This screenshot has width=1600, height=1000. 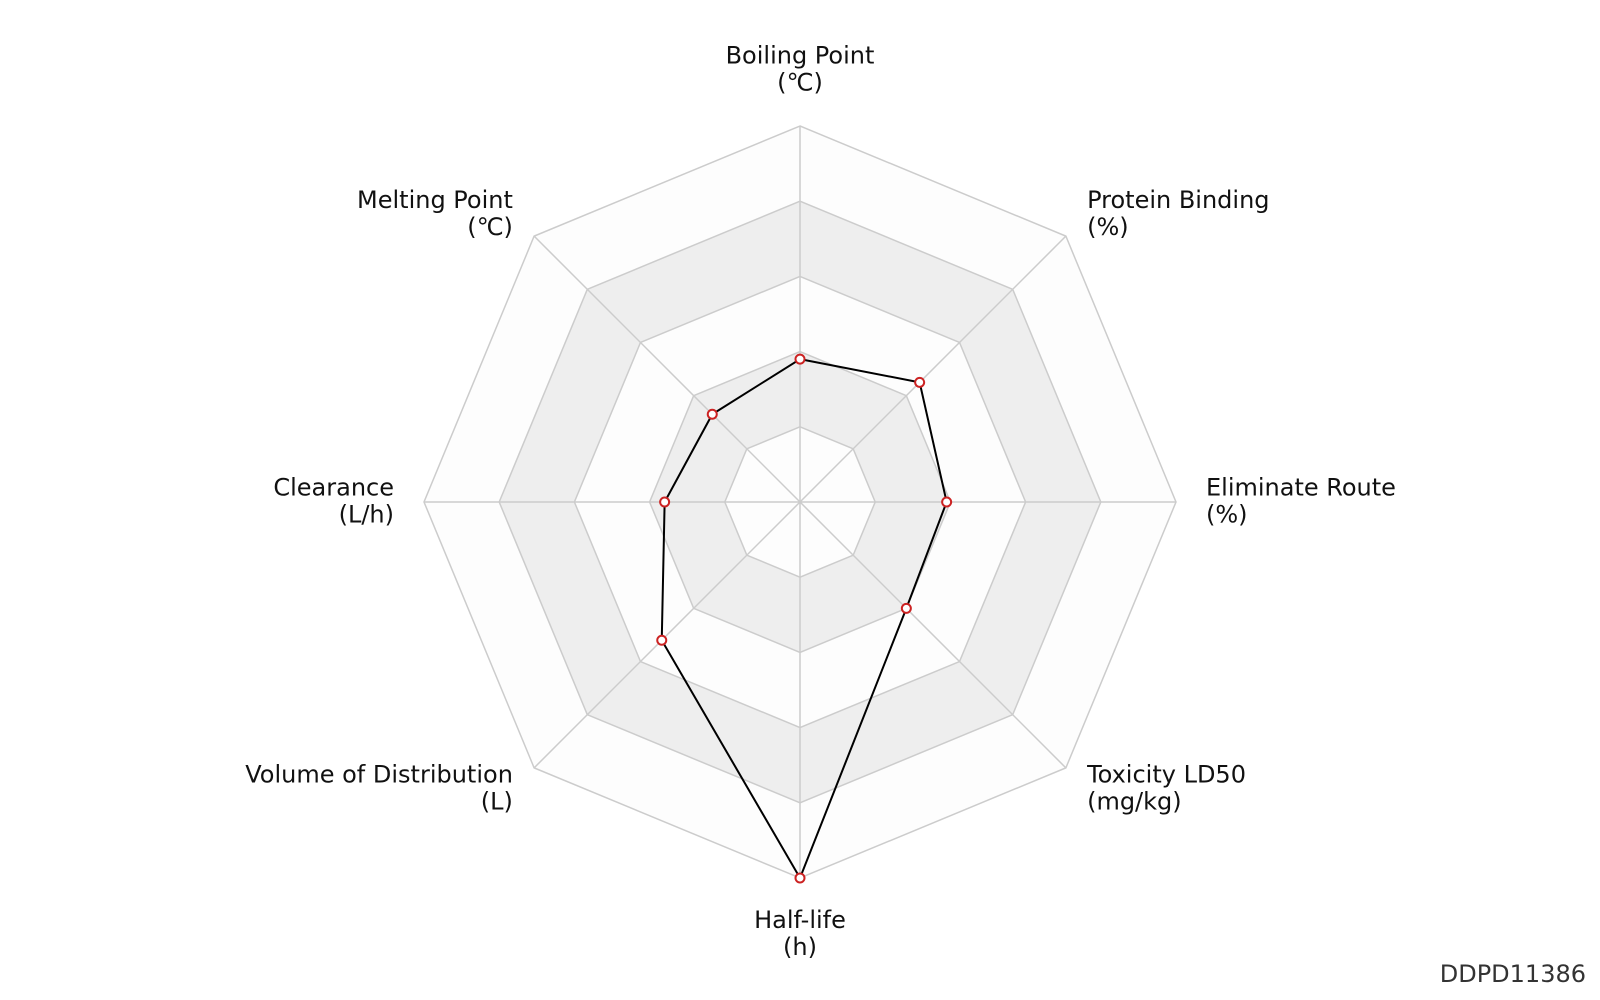 What do you see at coordinates (366, 514) in the screenshot?
I see `axis-unit: (L/h)` at bounding box center [366, 514].